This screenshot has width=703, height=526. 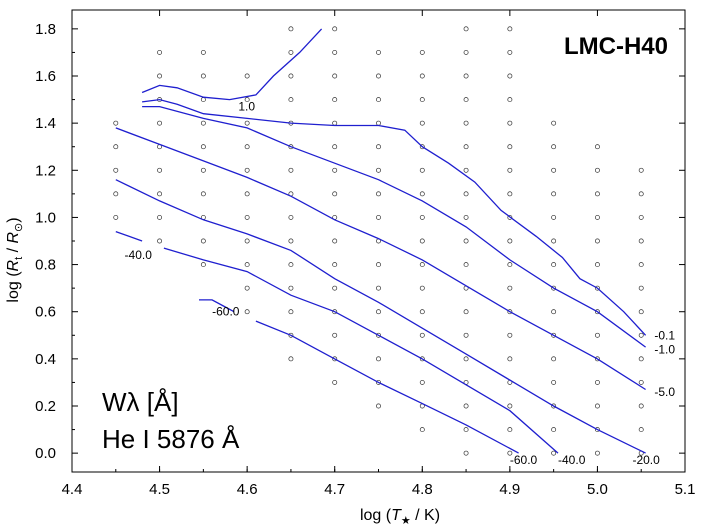 I want to click on y-axis-label: log (Rt / R⊙), so click(x=15, y=259).